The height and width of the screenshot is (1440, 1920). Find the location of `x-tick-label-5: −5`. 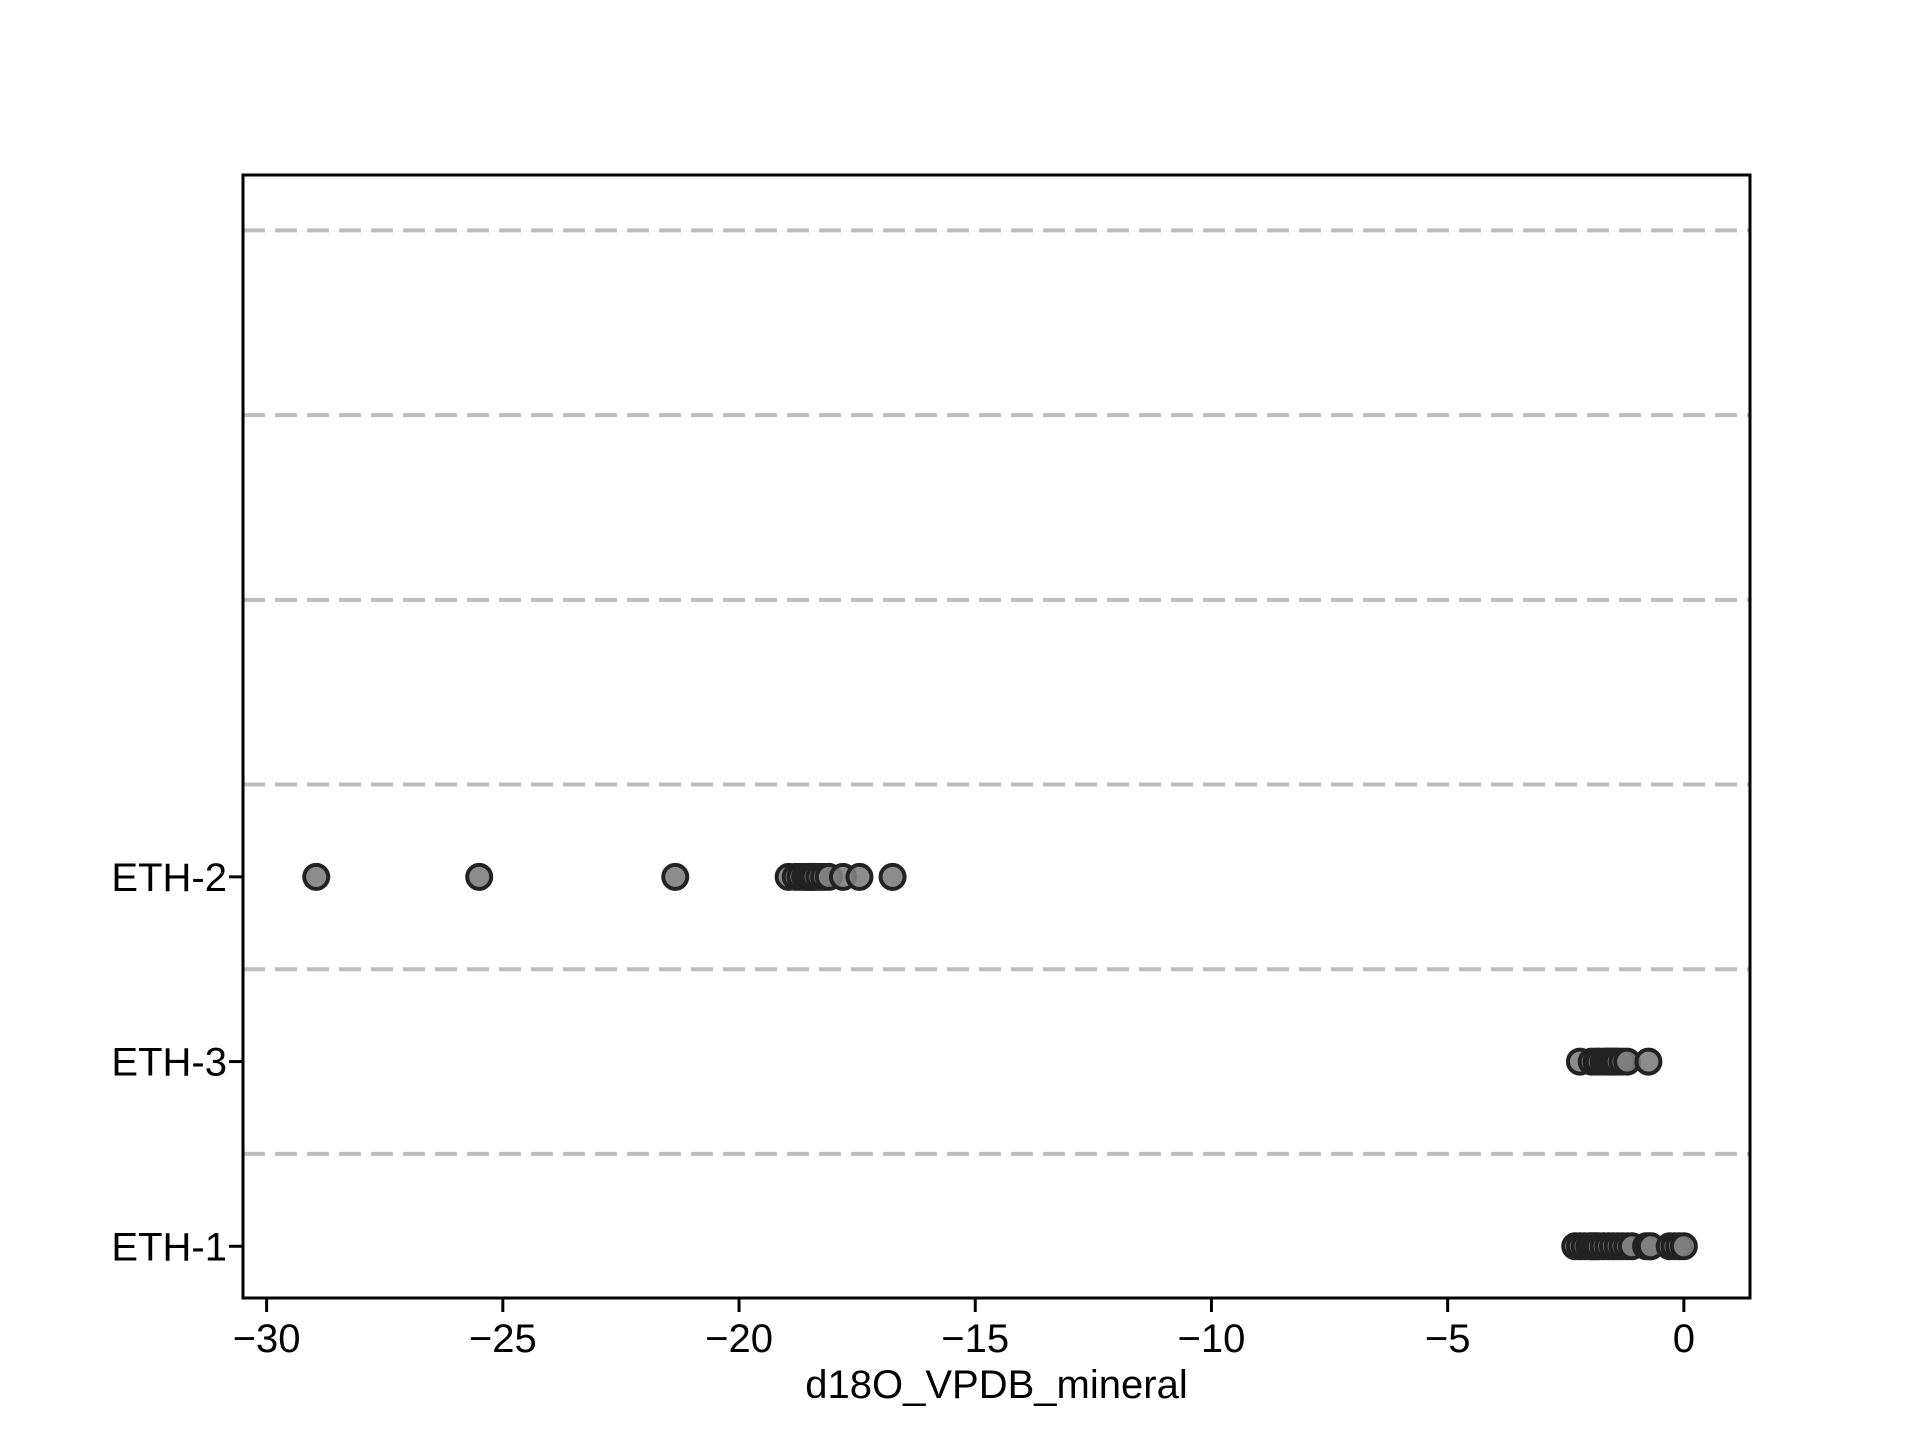

x-tick-label-5: −5 is located at coordinates (1448, 1339).